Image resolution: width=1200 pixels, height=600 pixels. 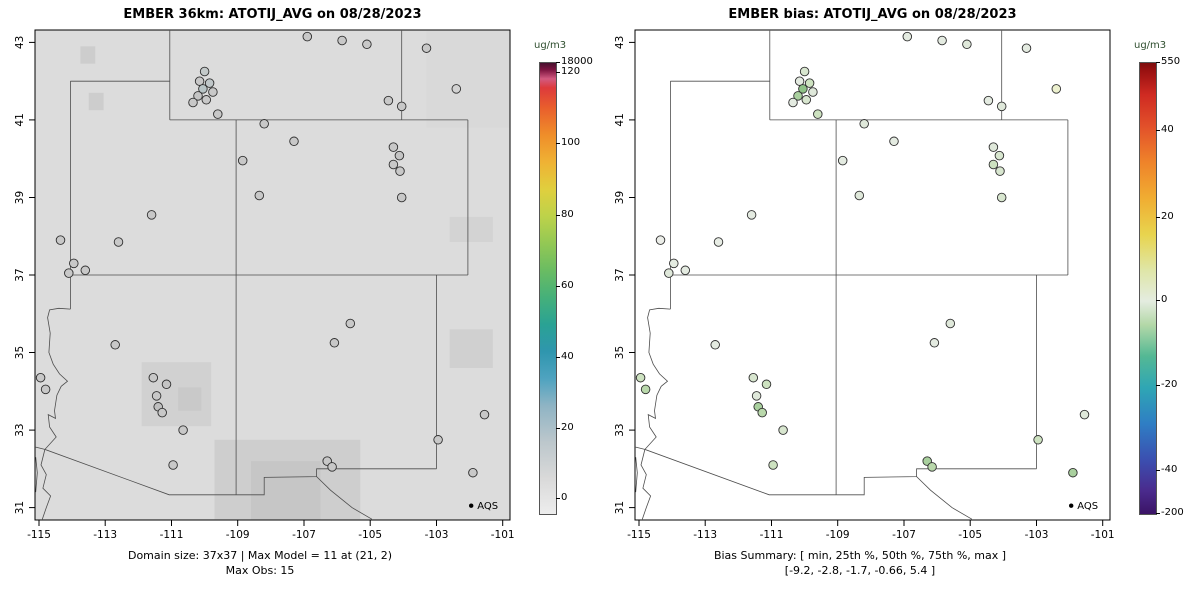 What do you see at coordinates (567, 286) in the screenshot?
I see `colorbar-tick-label: 60` at bounding box center [567, 286].